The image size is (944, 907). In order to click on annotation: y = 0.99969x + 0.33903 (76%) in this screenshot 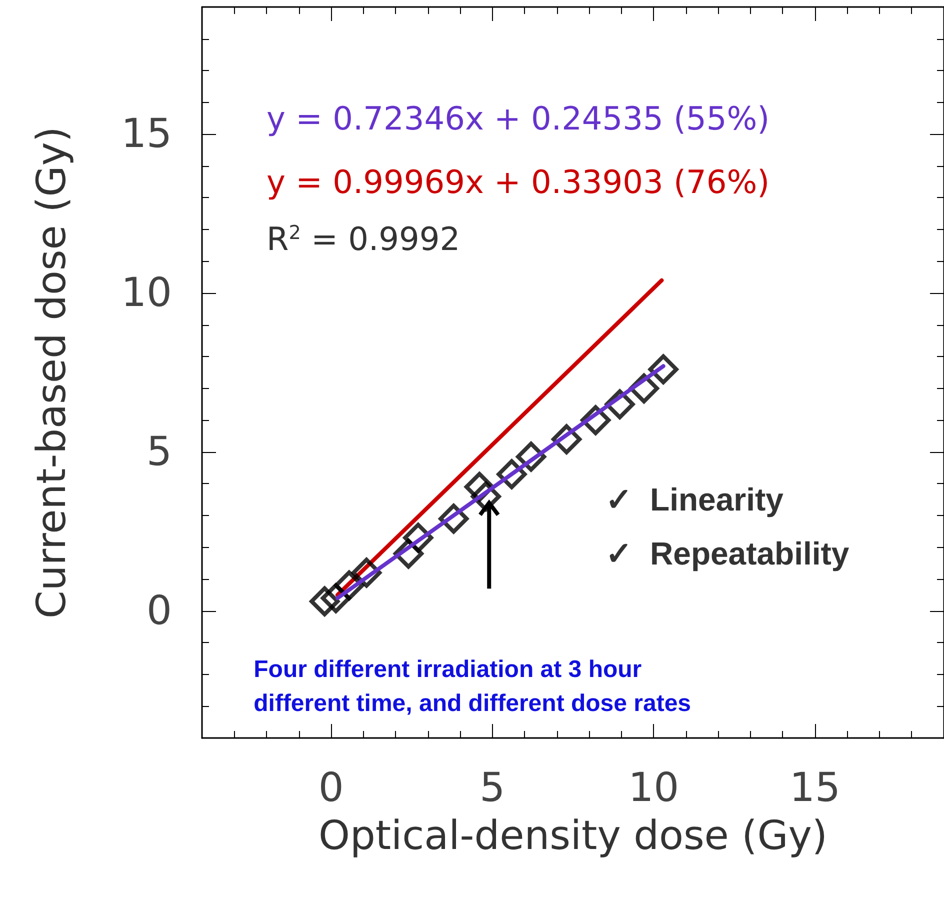, I will do `click(518, 181)`.